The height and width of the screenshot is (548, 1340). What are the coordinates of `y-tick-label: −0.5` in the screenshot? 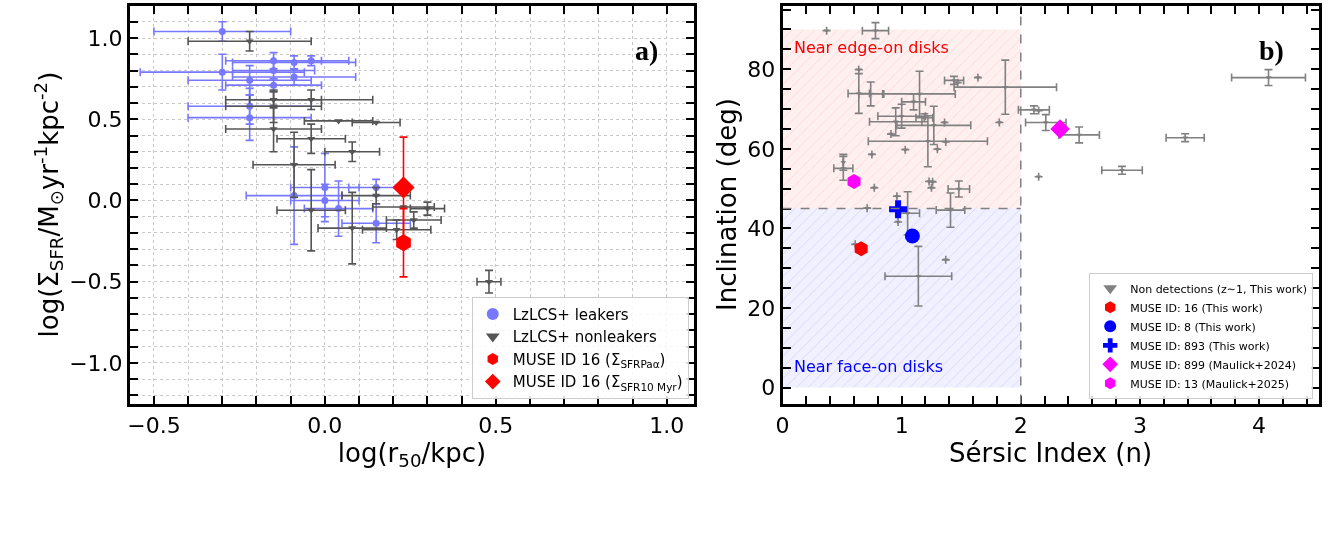 It's located at (96, 282).